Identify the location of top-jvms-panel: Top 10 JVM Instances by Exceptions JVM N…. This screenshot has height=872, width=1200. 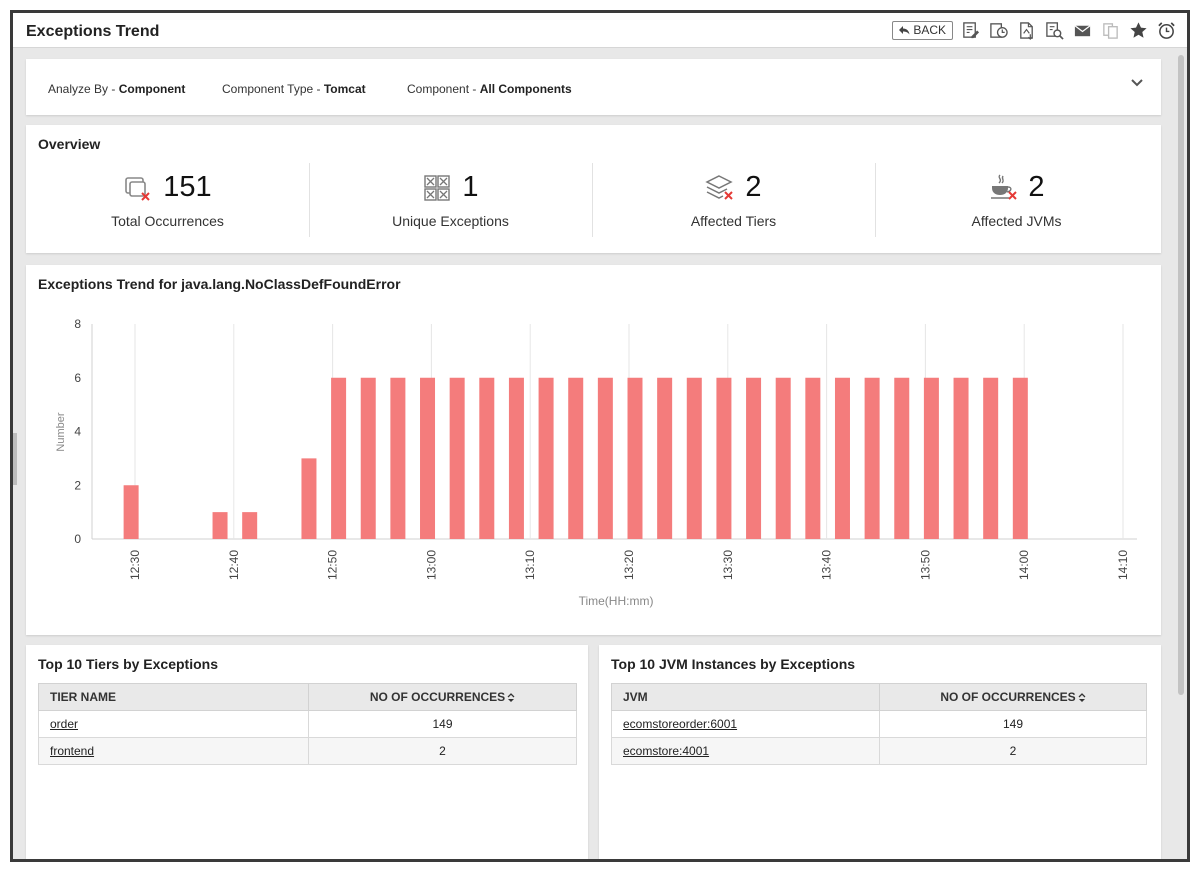
(880, 752).